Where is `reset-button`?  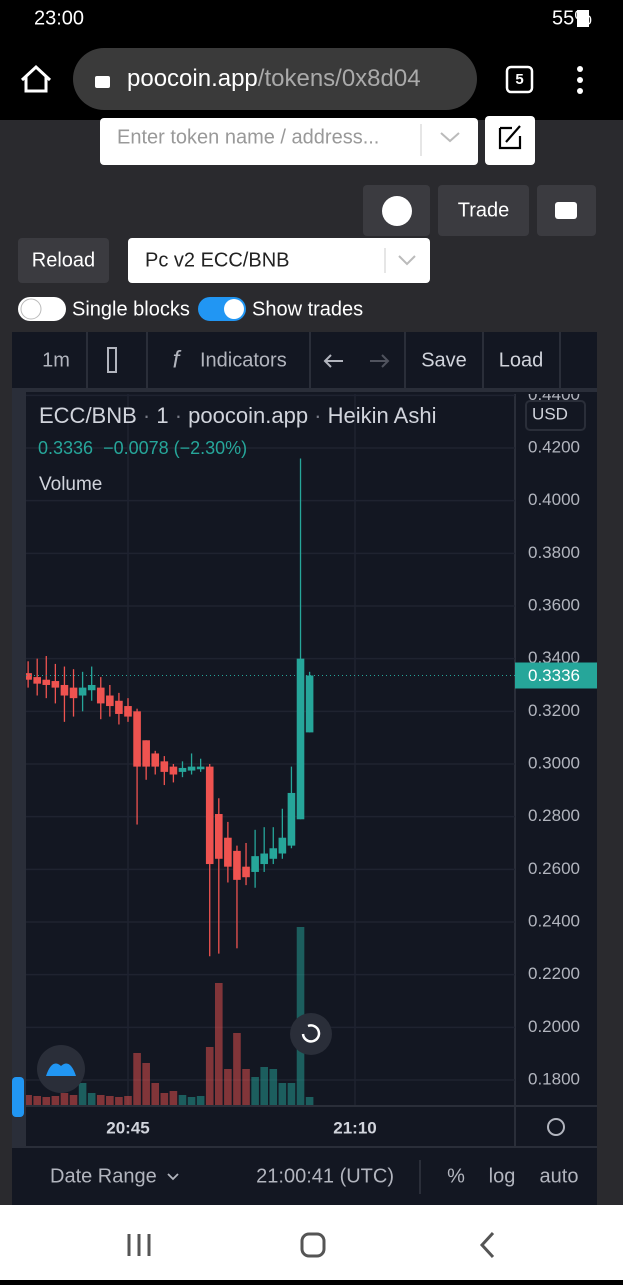
reset-button is located at coordinates (311, 1034).